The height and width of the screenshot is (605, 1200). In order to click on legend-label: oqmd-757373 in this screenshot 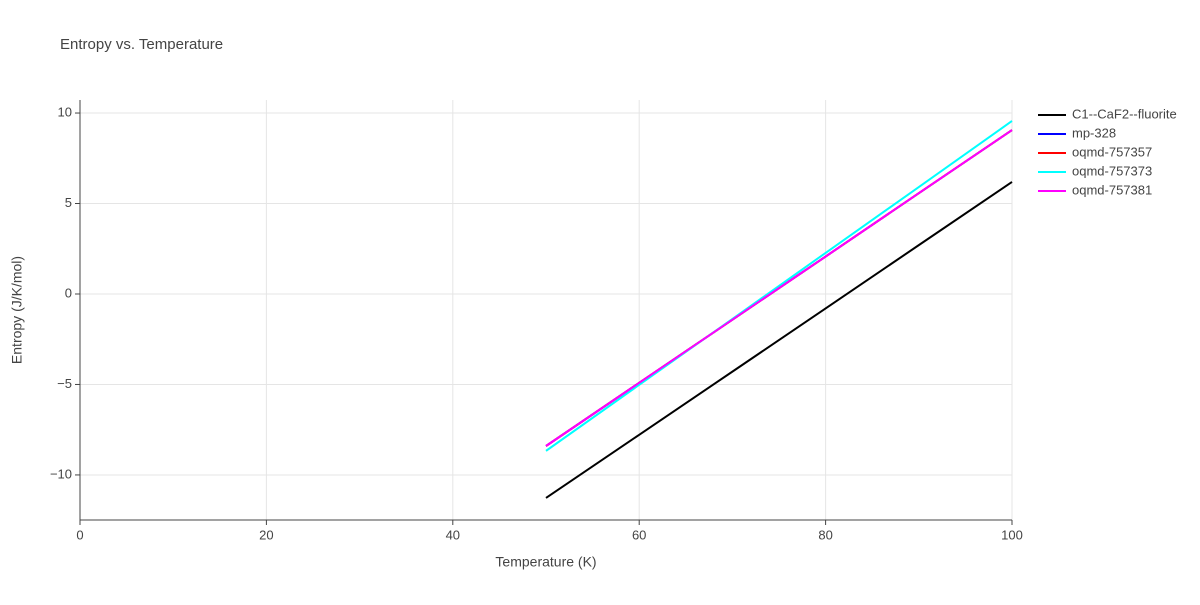, I will do `click(1112, 170)`.